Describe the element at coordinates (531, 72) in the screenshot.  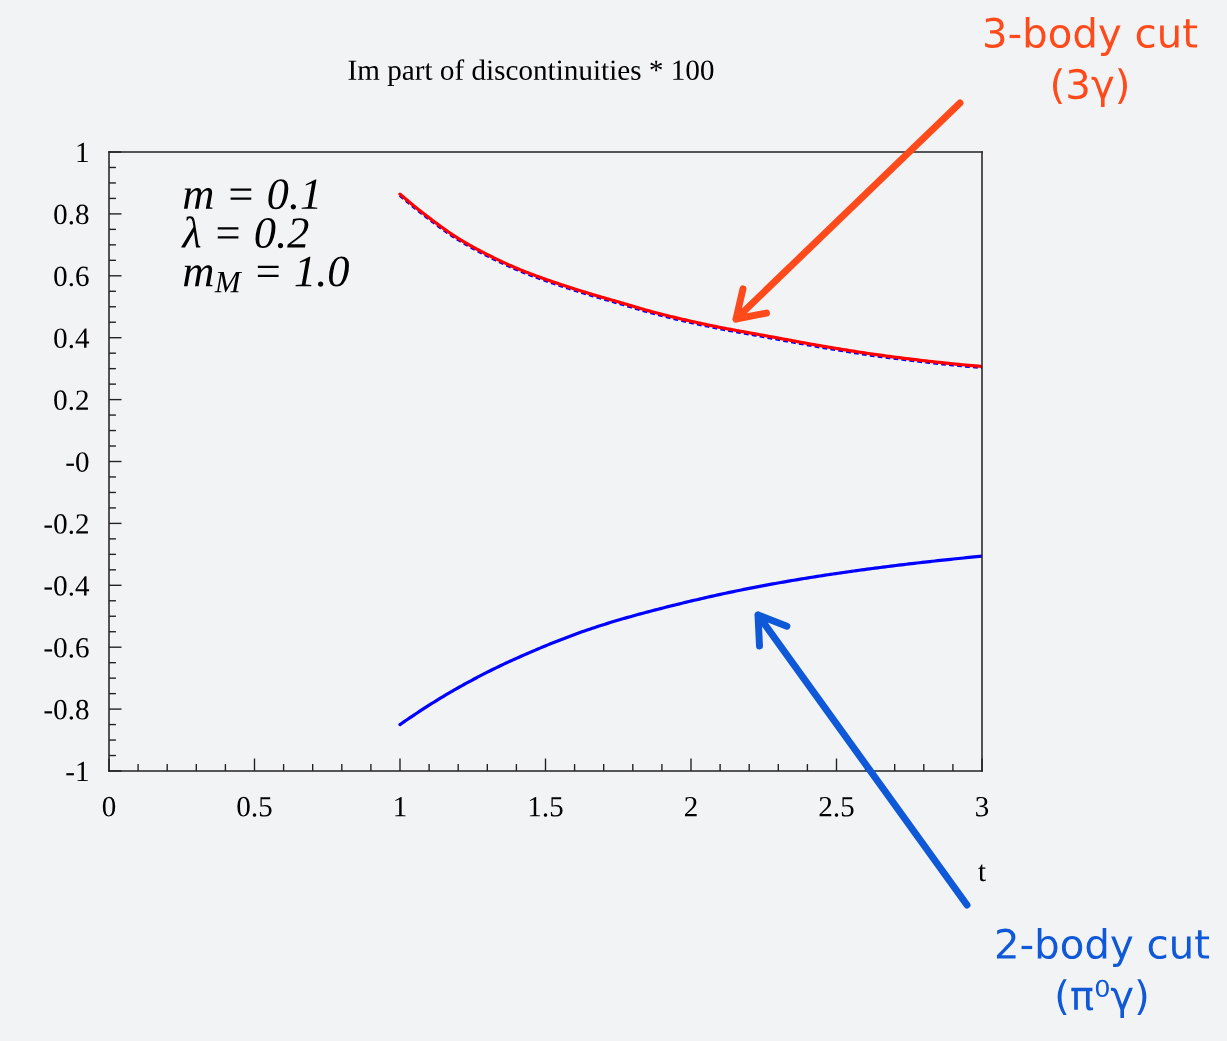
I see `chart-title: Im part of discontinuities * 100` at that location.